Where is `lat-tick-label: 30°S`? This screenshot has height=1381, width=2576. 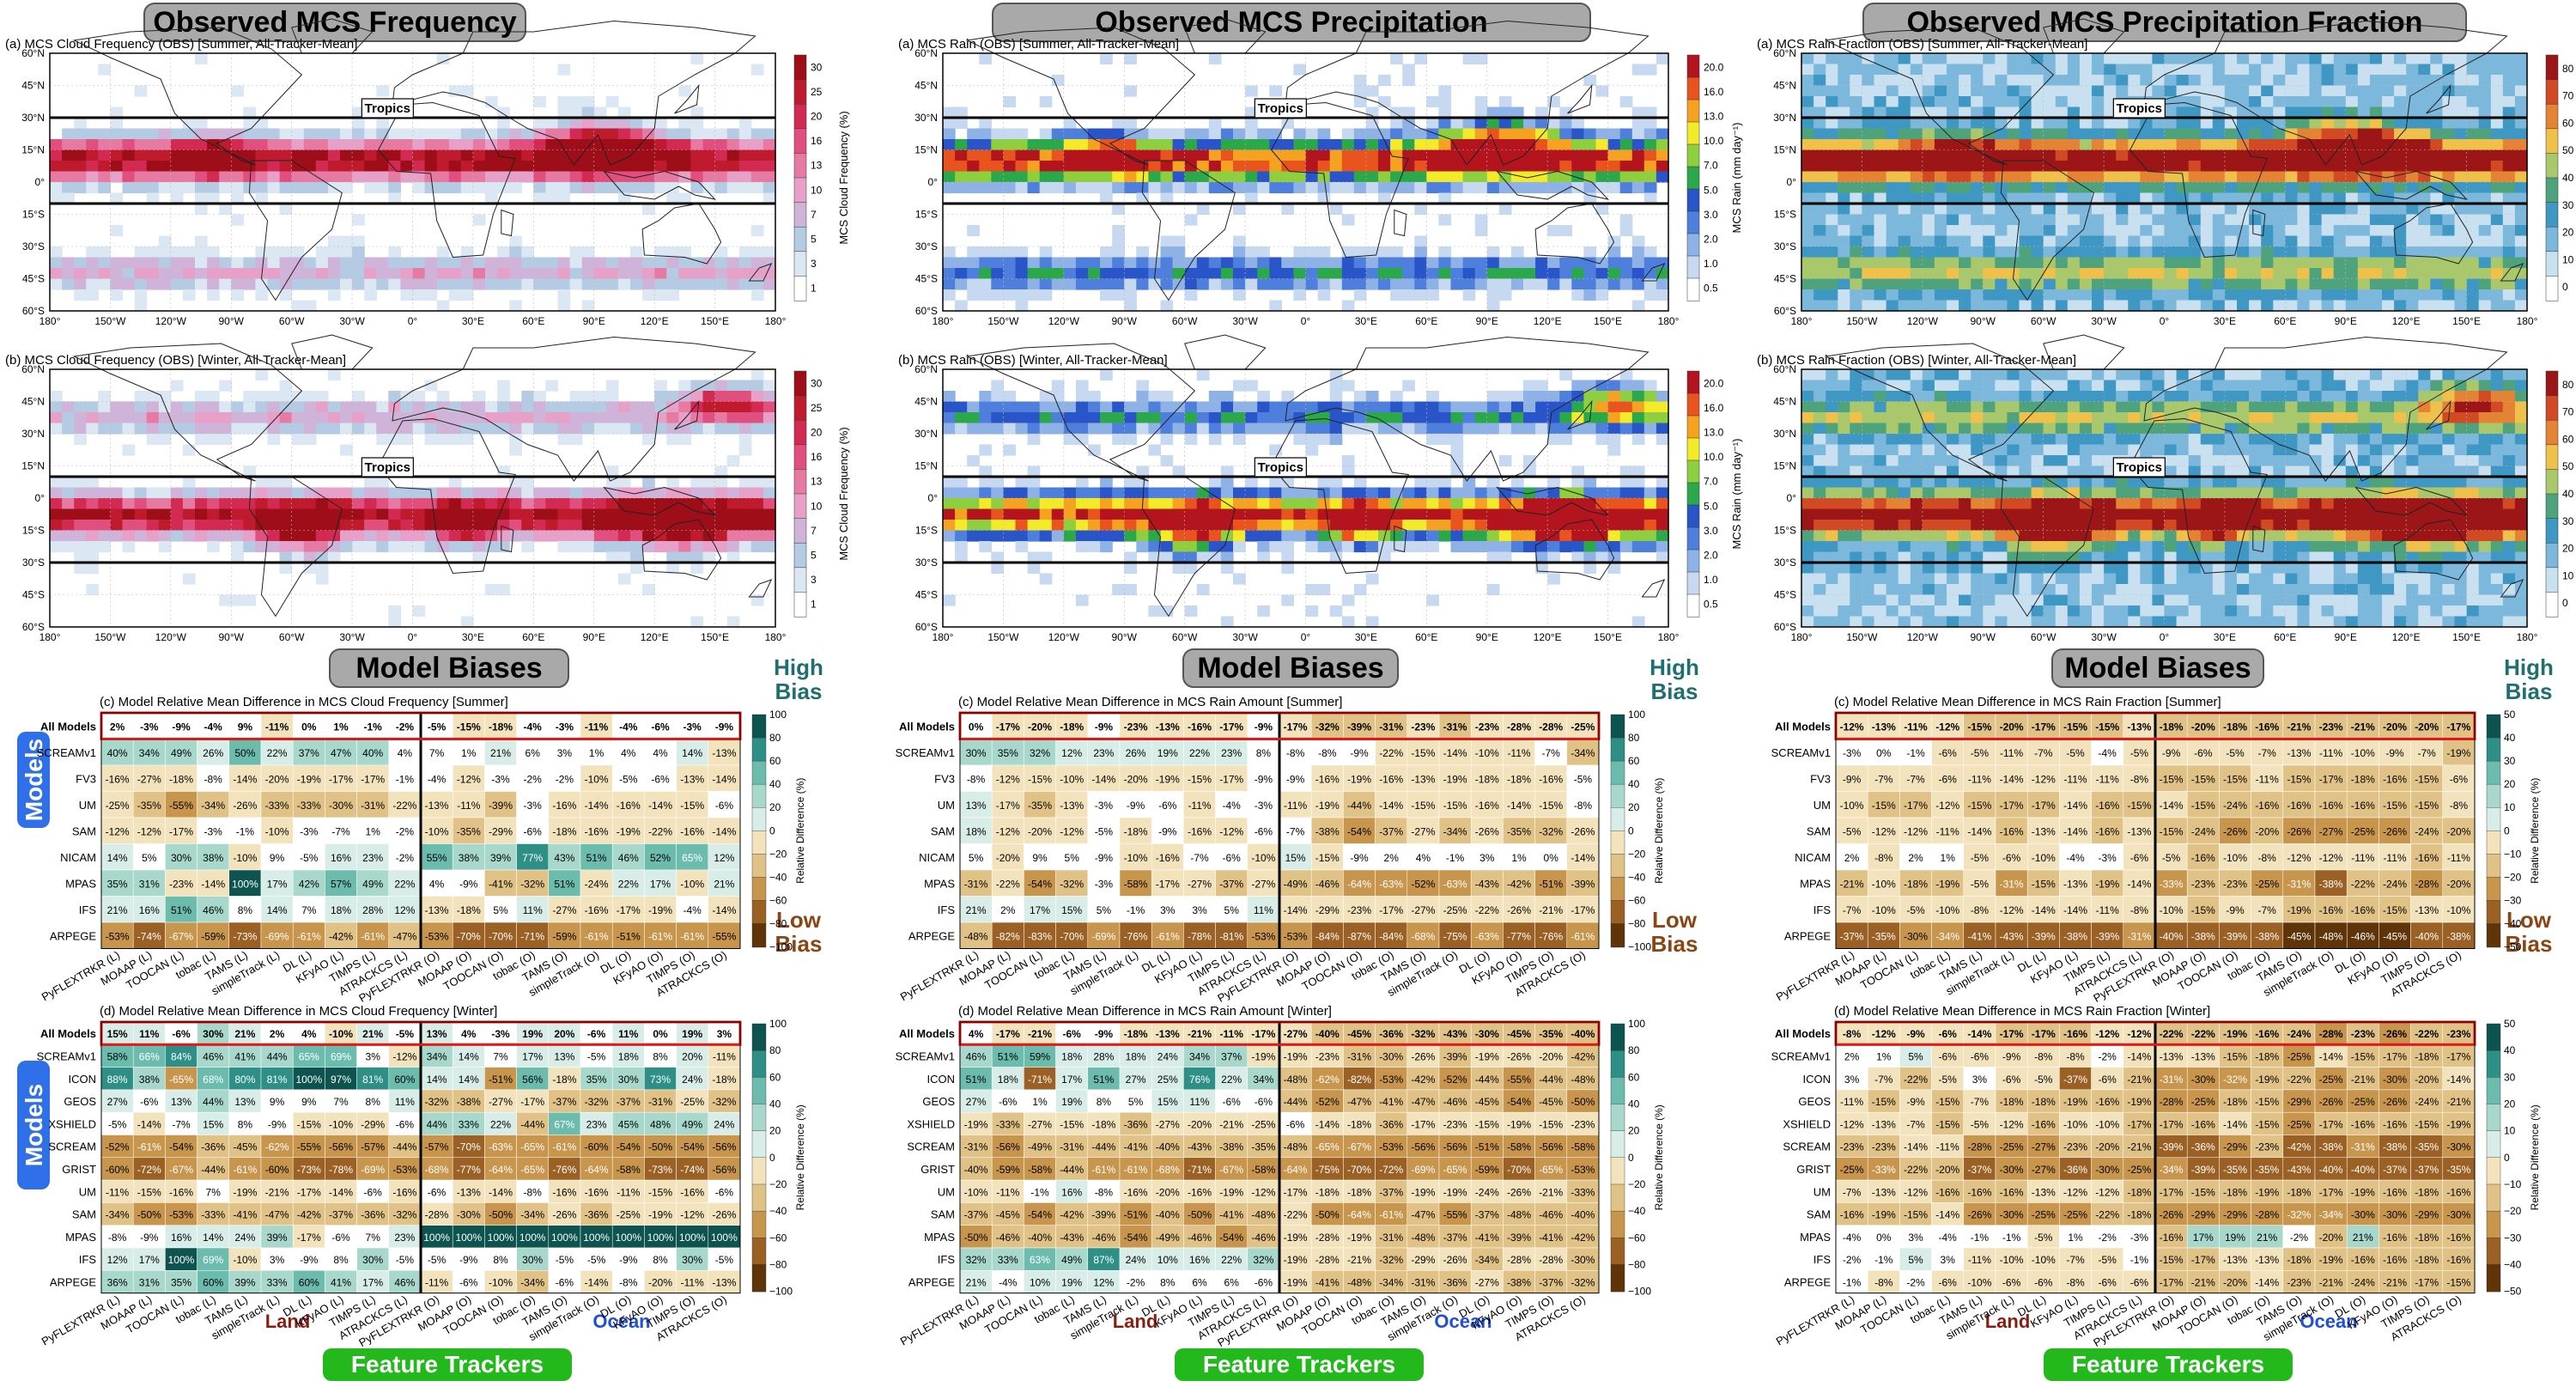
lat-tick-label: 30°S is located at coordinates (926, 563).